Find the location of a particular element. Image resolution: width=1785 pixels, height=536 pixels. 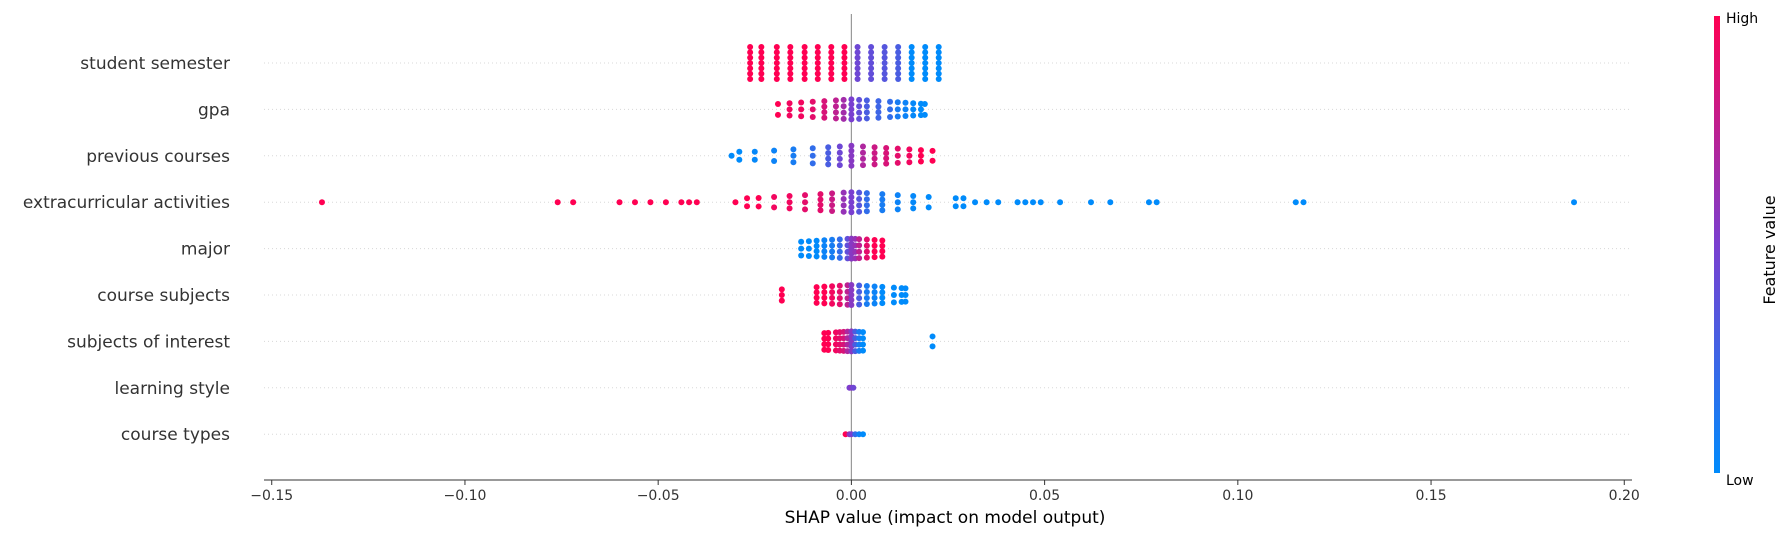

feature-label: subjects of interest is located at coordinates (148, 342).